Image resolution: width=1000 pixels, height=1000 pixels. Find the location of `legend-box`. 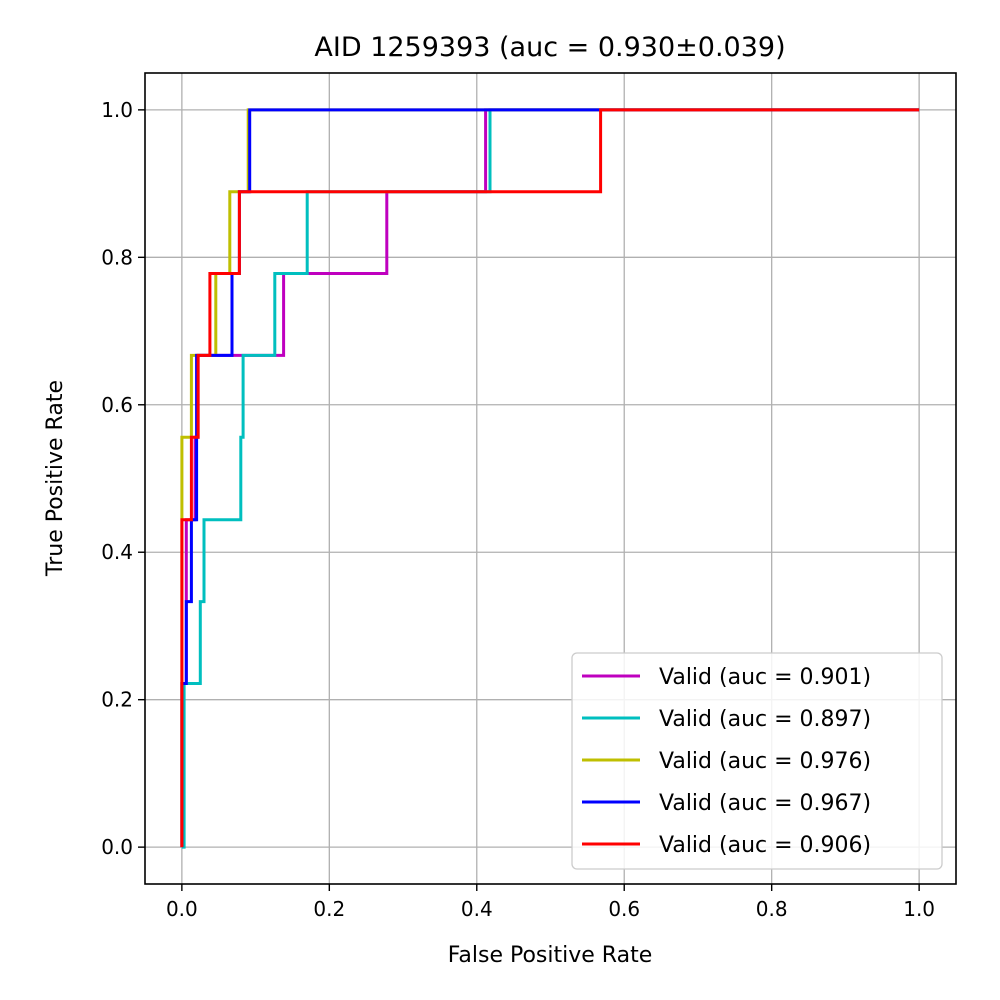

legend-box is located at coordinates (757, 761).